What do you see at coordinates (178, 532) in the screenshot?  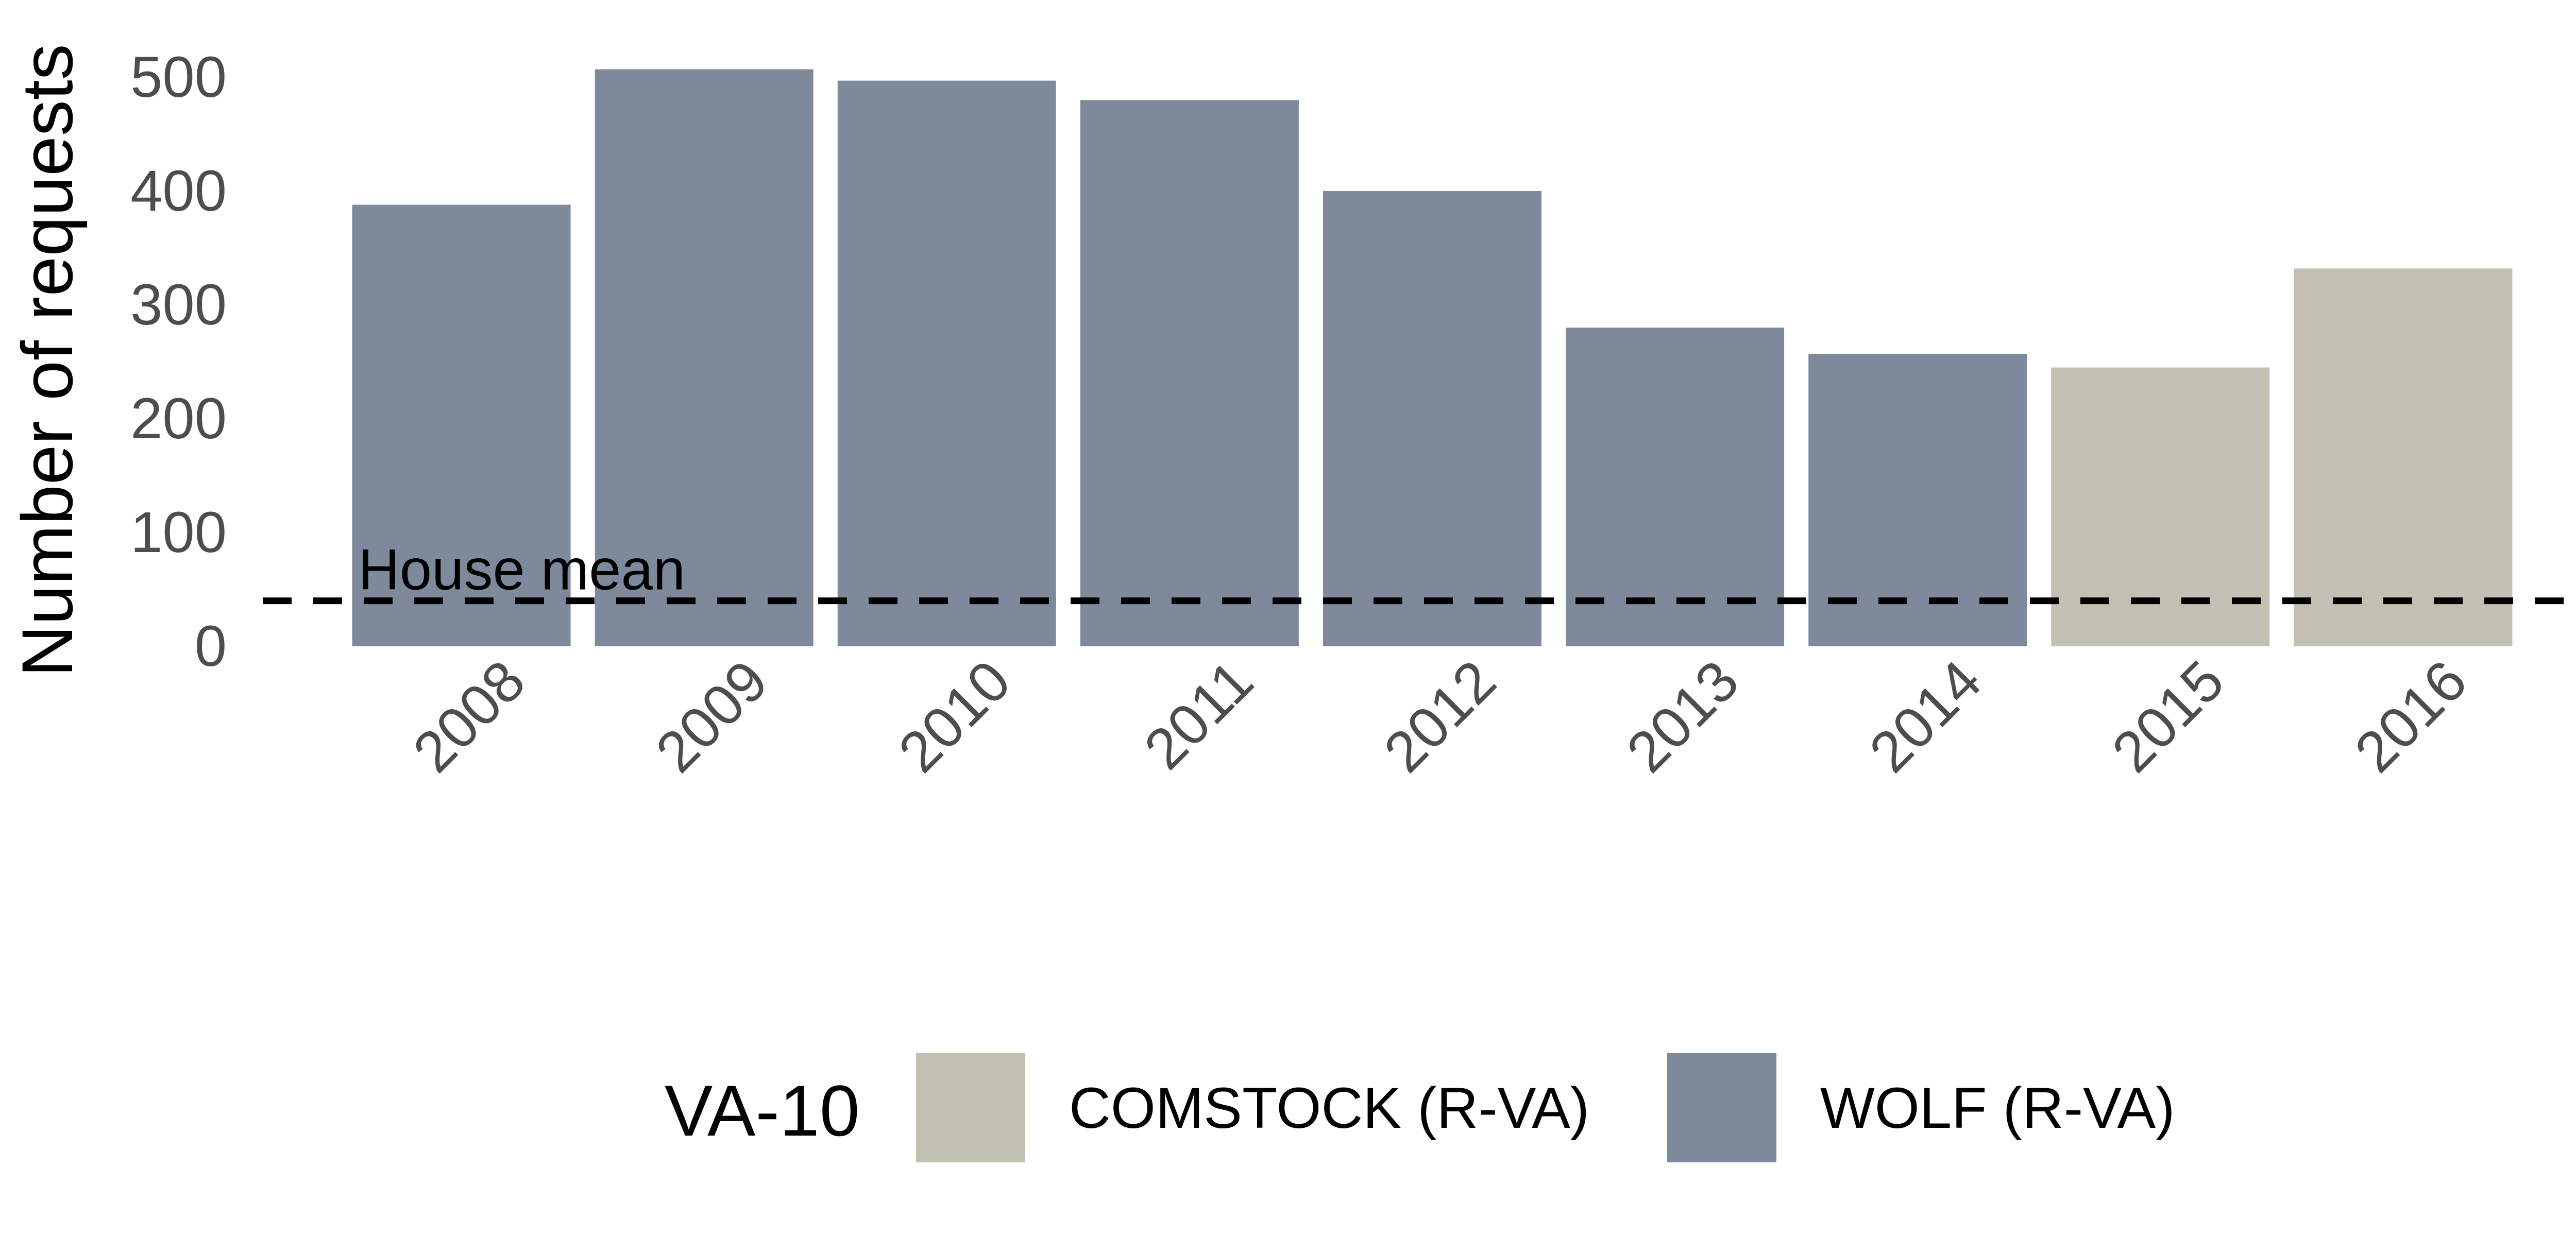 I see `y-tick-label-100: 100` at bounding box center [178, 532].